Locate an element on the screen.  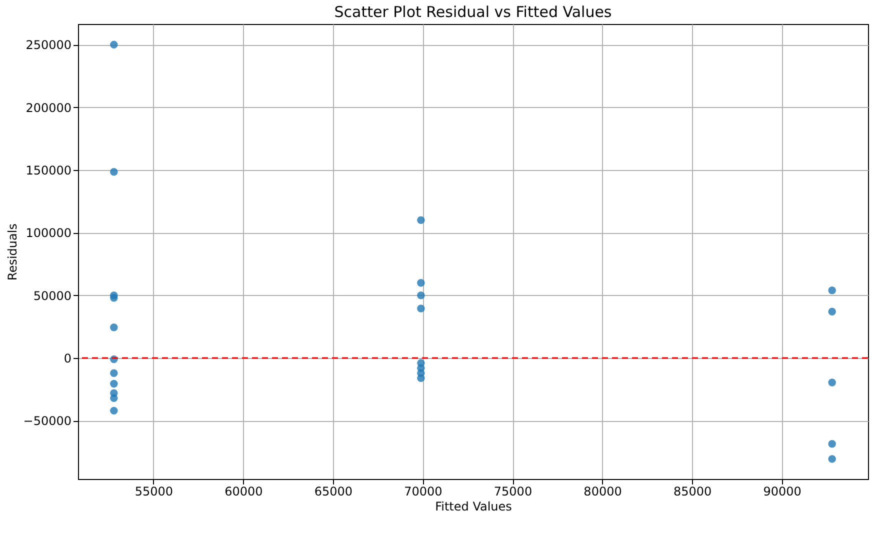
x-tick-label: 90000 is located at coordinates (782, 491).